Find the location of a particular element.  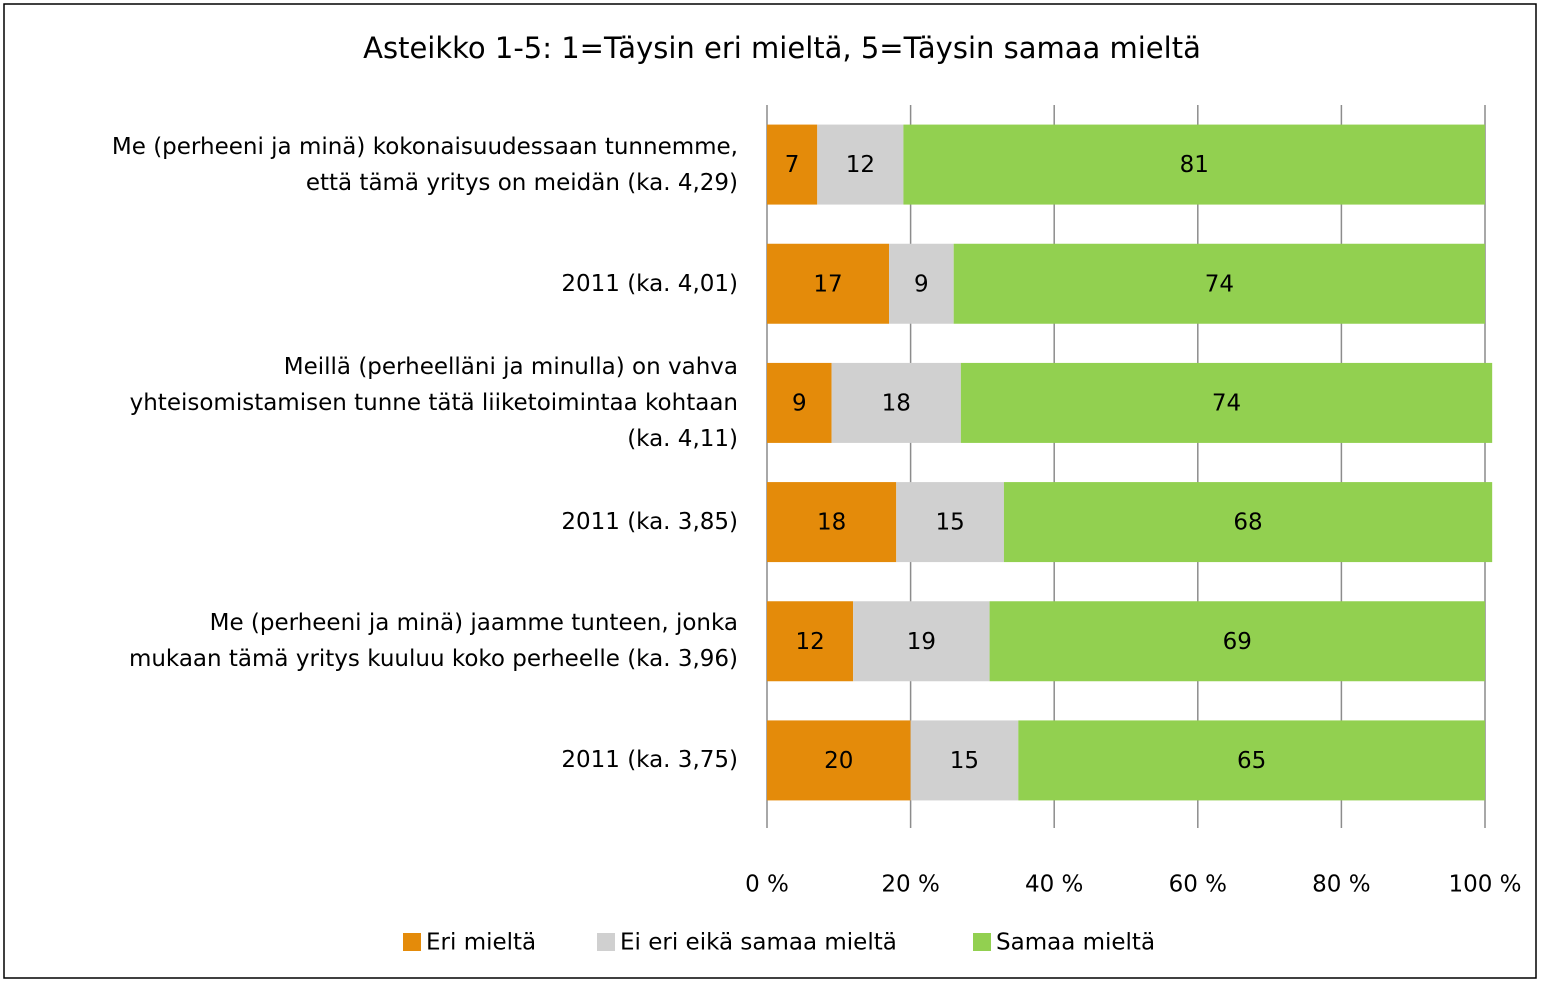

x-tick-label: 40 % is located at coordinates (1054, 885).